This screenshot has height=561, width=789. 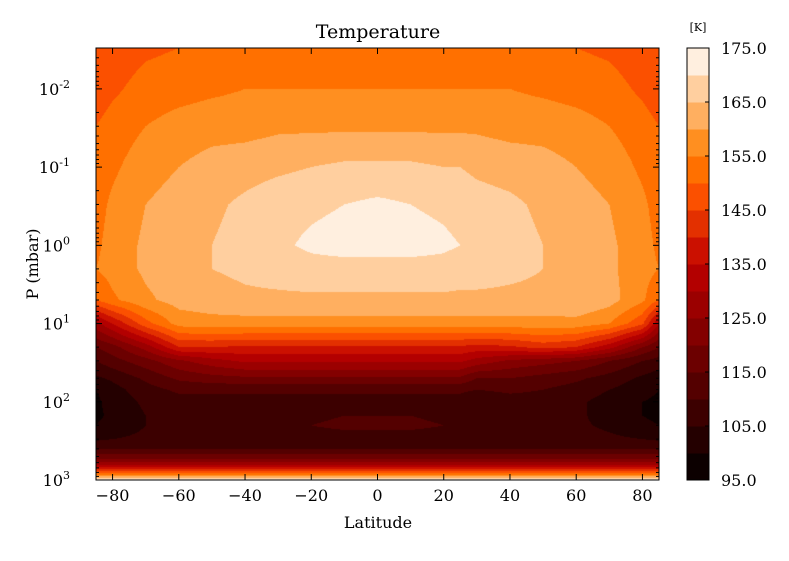 What do you see at coordinates (378, 522) in the screenshot?
I see `x-axis-label: Latitude` at bounding box center [378, 522].